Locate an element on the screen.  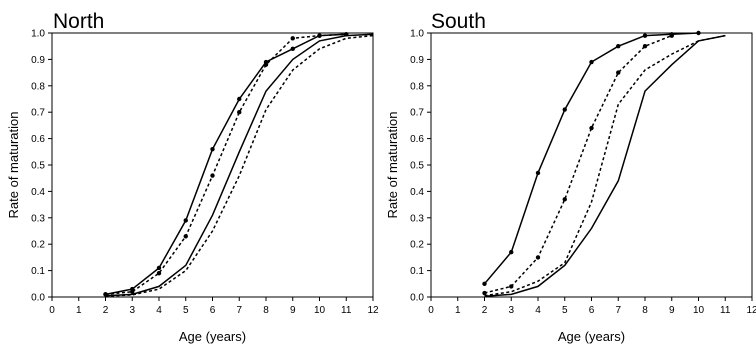
chart-title: South is located at coordinates (458, 21).